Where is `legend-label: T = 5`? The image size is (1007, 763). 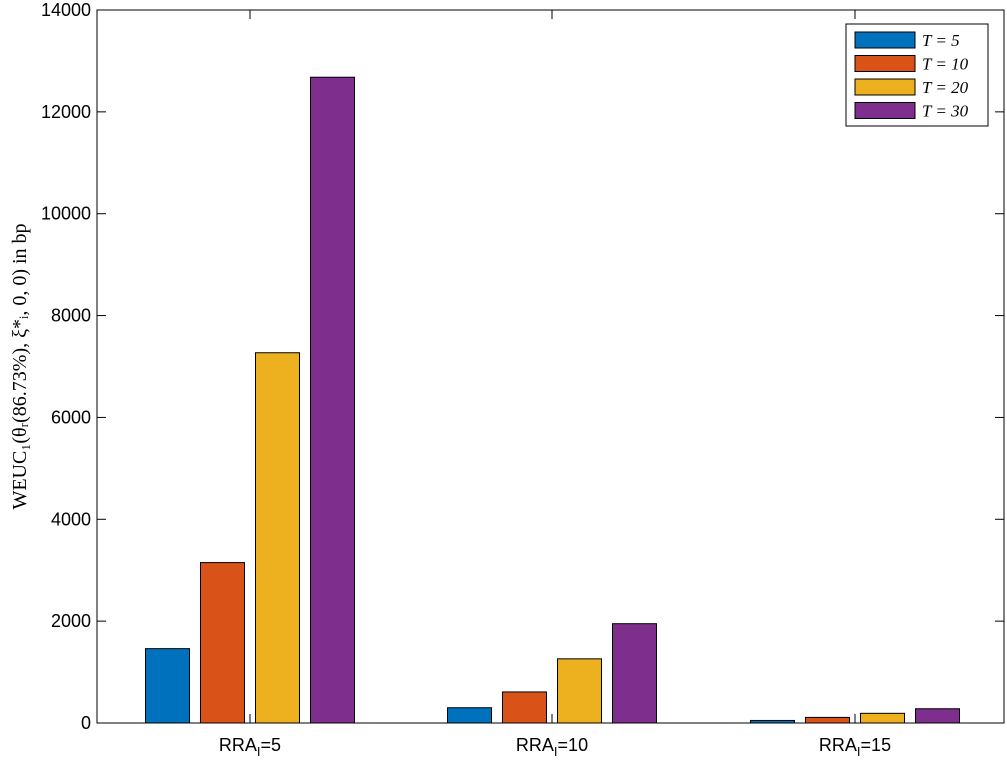
legend-label: T = 5 is located at coordinates (941, 40).